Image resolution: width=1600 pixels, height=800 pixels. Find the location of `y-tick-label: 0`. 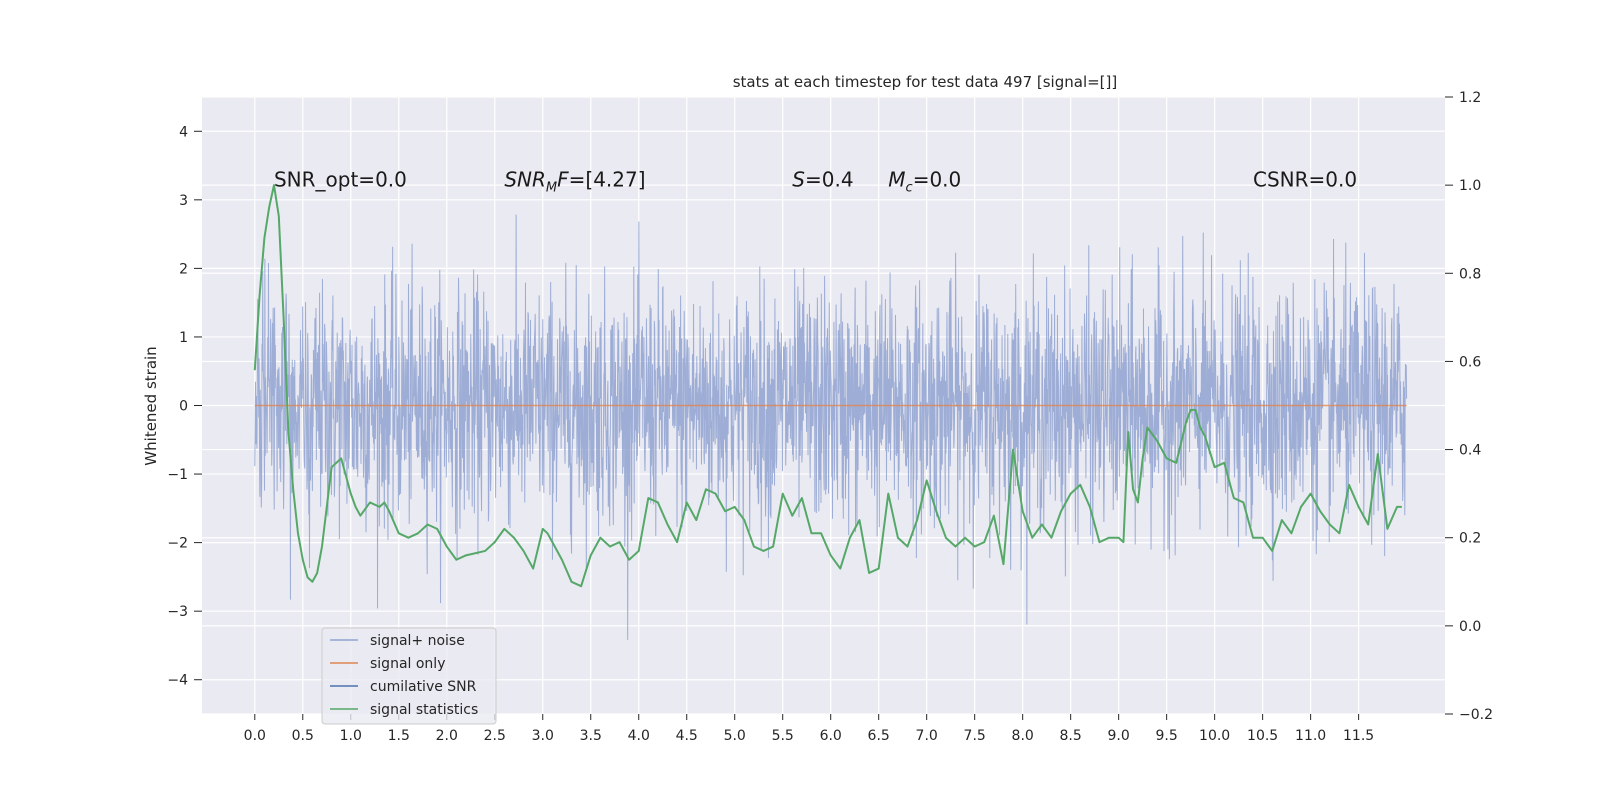

y-tick-label: 0 is located at coordinates (183, 407).